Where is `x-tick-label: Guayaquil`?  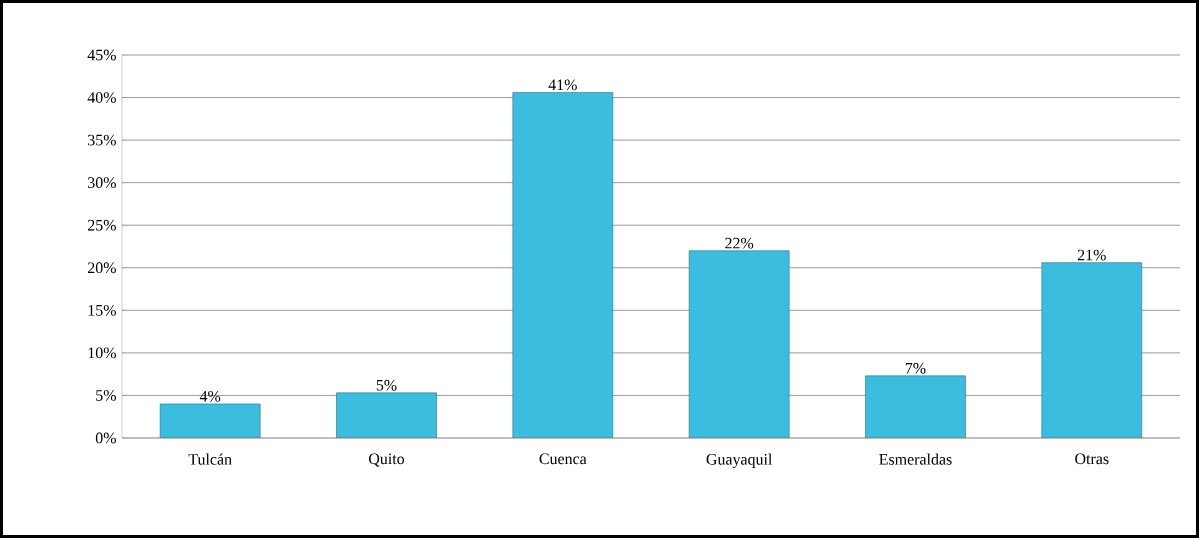 x-tick-label: Guayaquil is located at coordinates (739, 460).